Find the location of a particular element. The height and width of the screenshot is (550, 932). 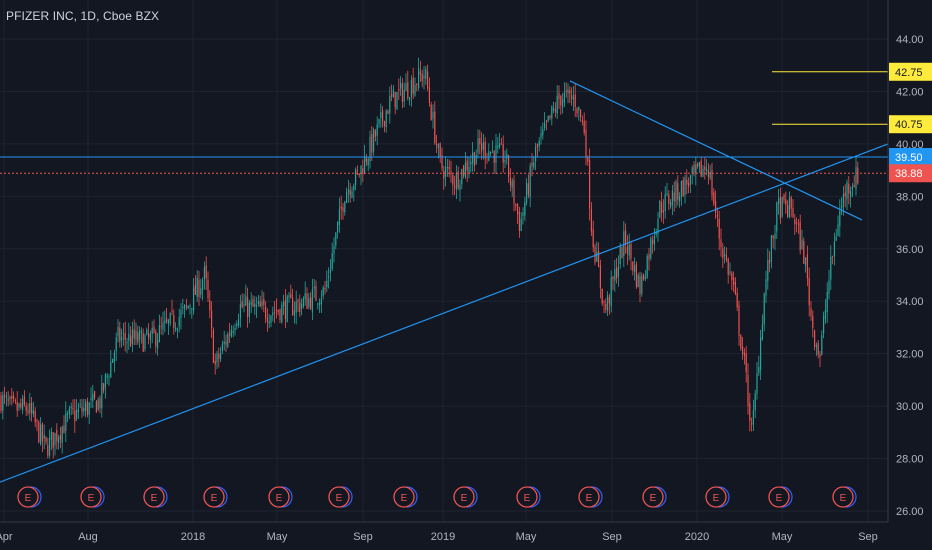

price-label-text: 38.88 is located at coordinates (909, 174).